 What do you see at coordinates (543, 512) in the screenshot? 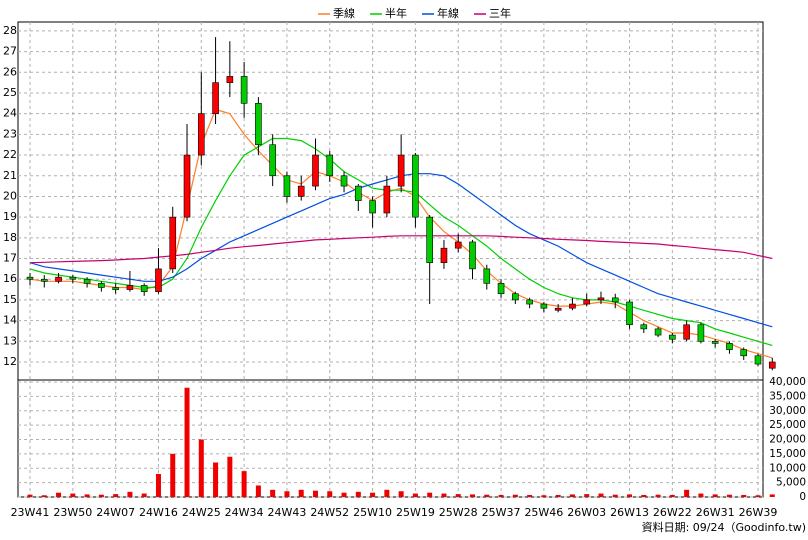
I see `x-tick-label: 25W46` at bounding box center [543, 512].